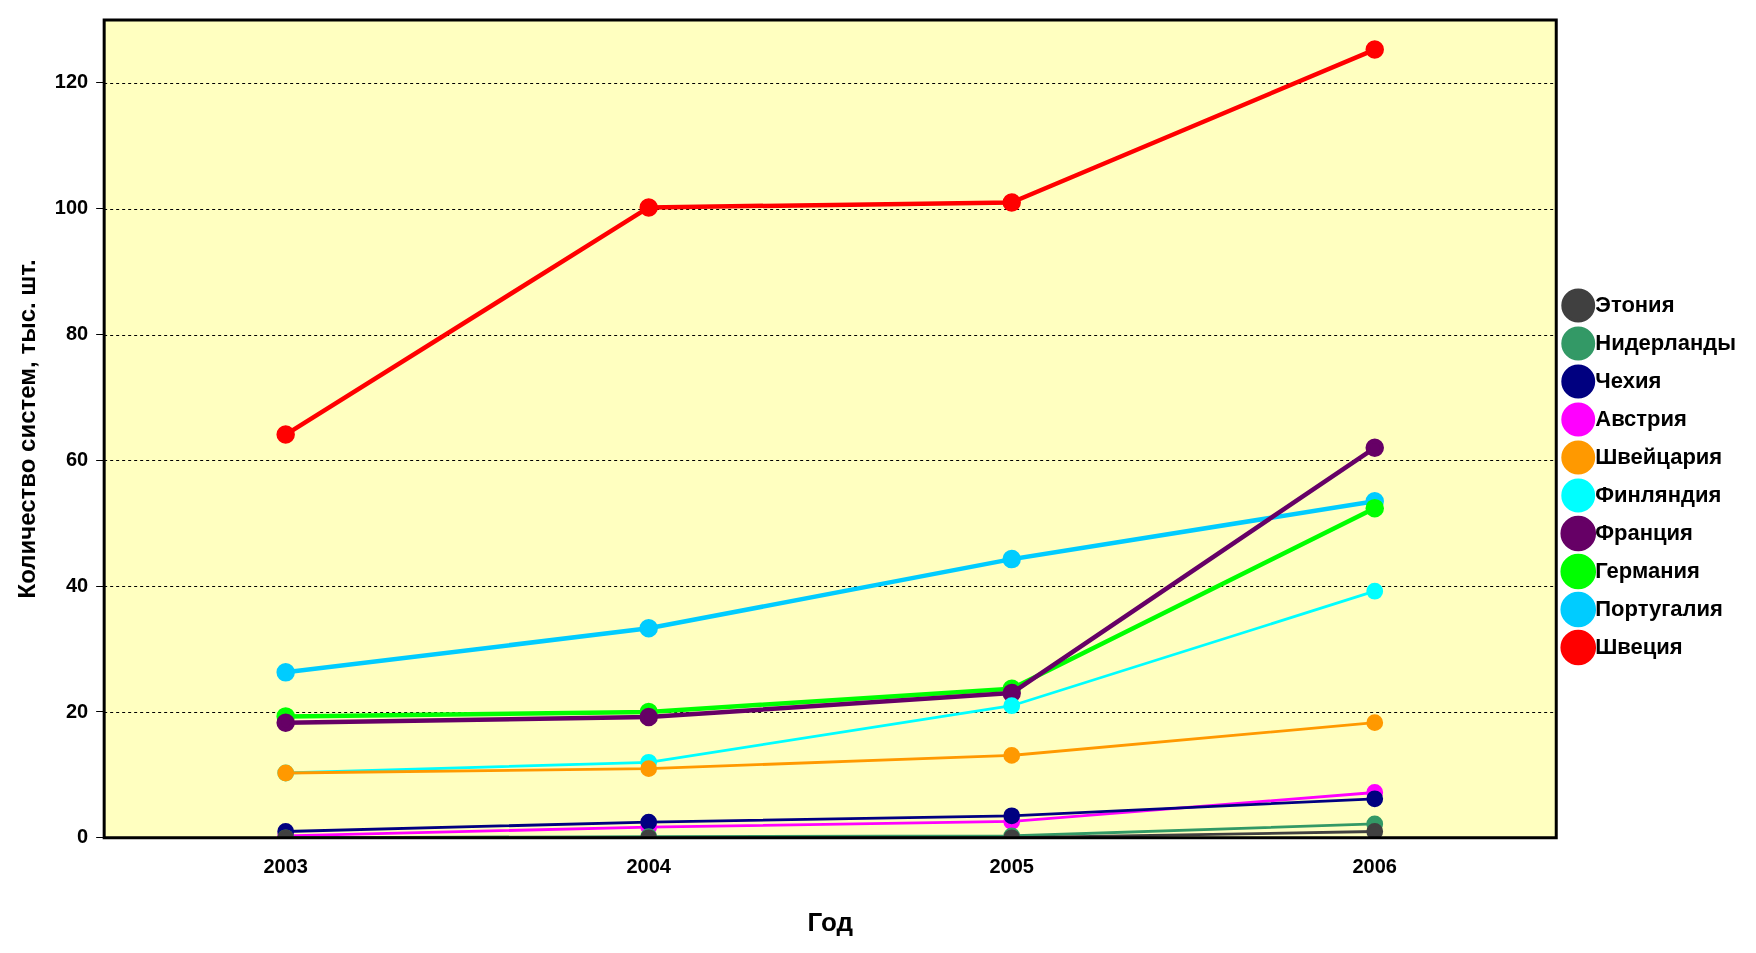 The width and height of the screenshot is (1756, 953). I want to click on legend-label: Германия, so click(1647, 570).